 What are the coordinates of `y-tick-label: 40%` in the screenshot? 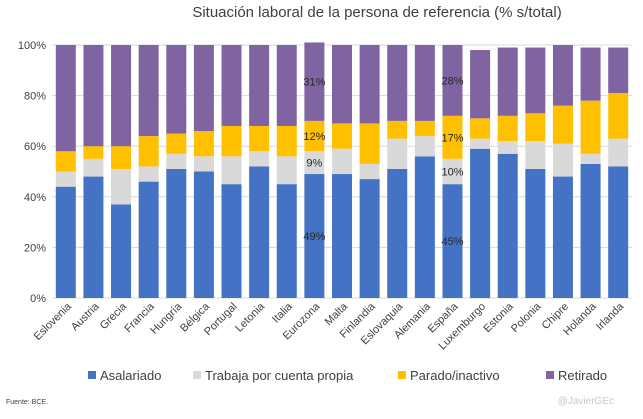 It's located at (35, 198).